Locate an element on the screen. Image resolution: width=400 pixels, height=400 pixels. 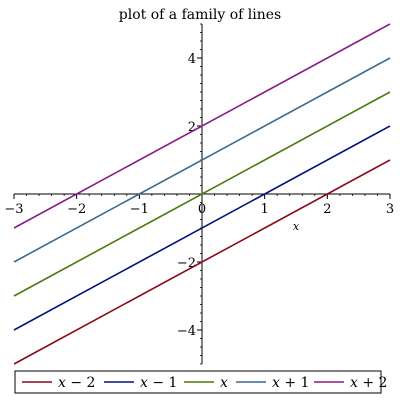
x-tick-label: 3 is located at coordinates (390, 209).